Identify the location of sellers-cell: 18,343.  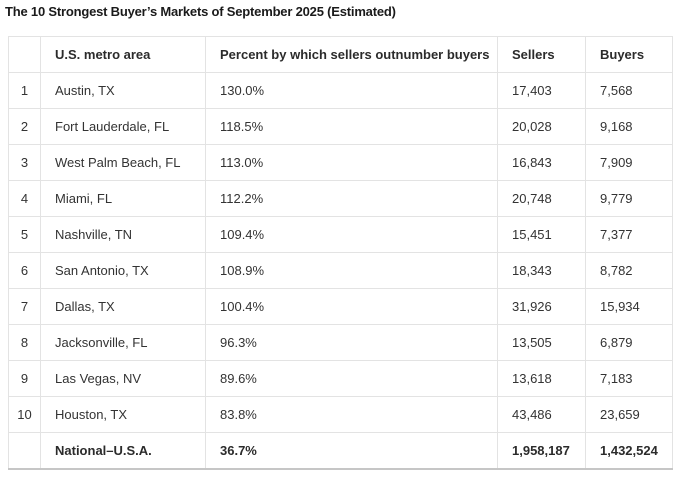
(541, 270).